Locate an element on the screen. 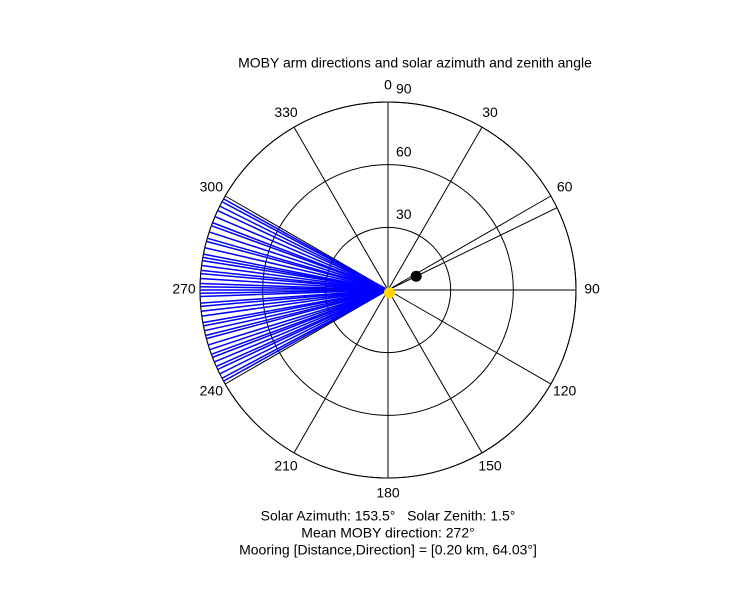 This screenshot has height=600, width=750. theta-tick-label: 30 is located at coordinates (490, 112).